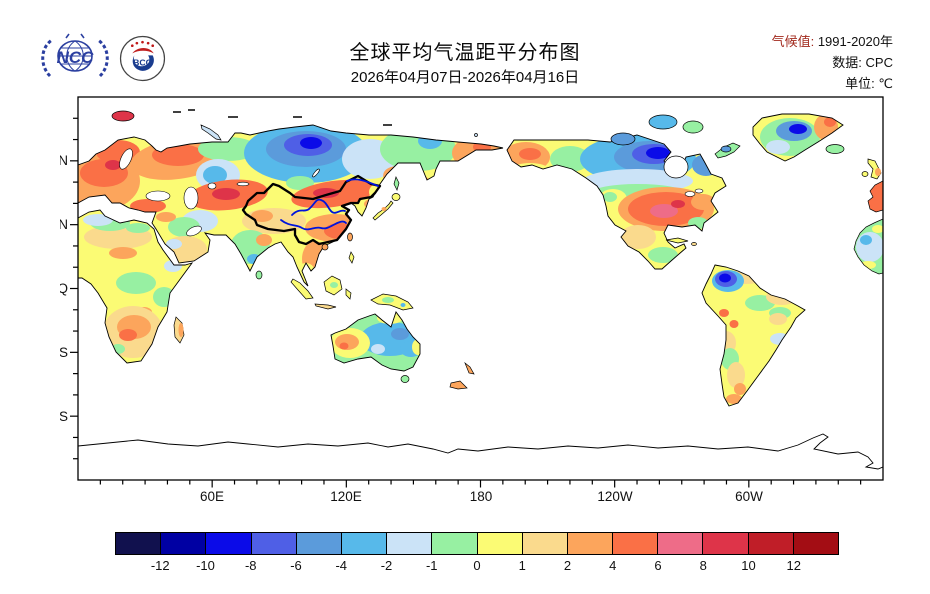 The height and width of the screenshot is (594, 930). I want to click on lon-label-120e: 120E, so click(346, 496).